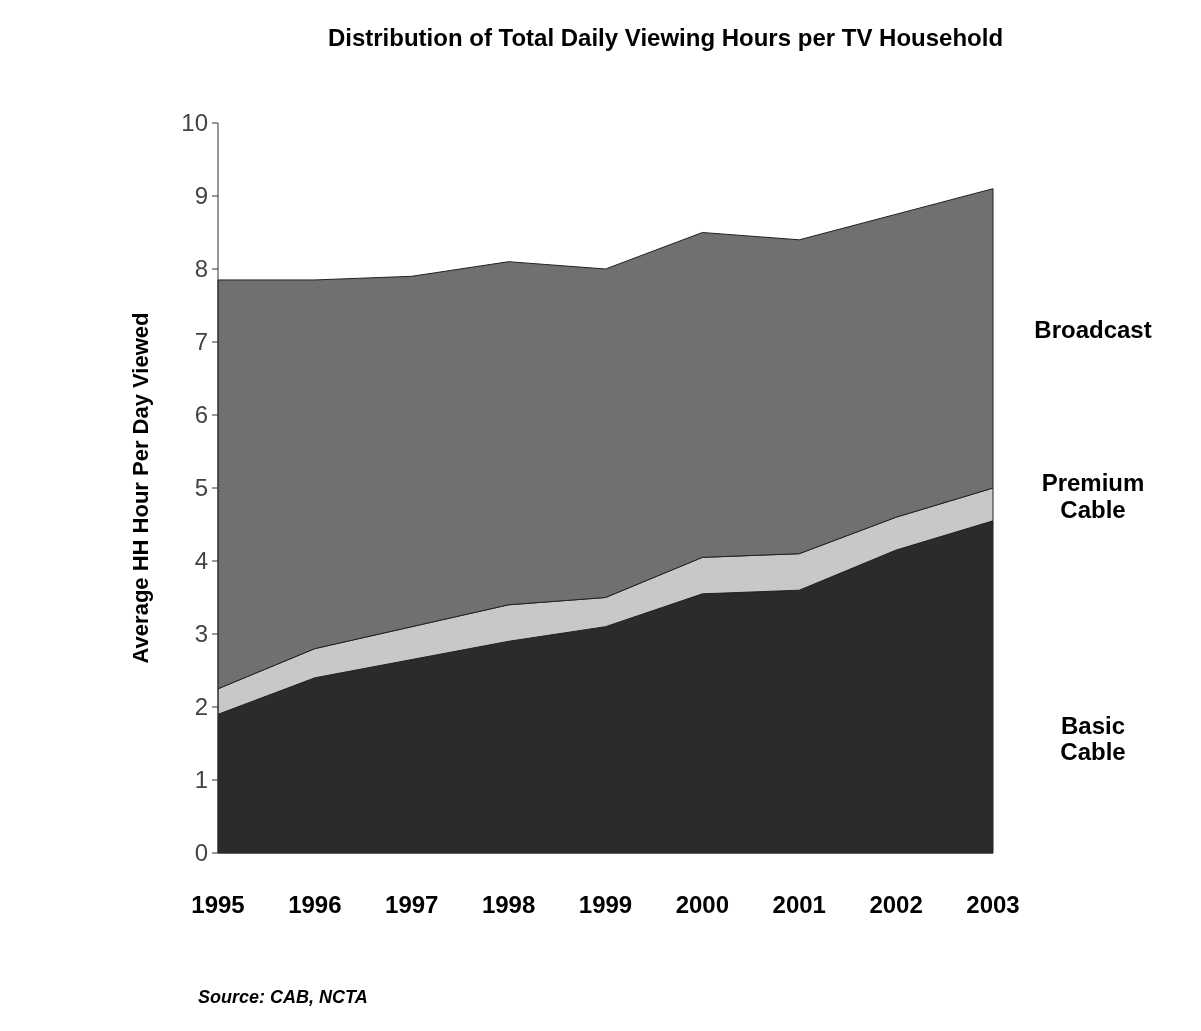 This screenshot has width=1201, height=1031. Describe the element at coordinates (140, 488) in the screenshot. I see `y-axis-title: Average HH Hour Per Day Viewed` at that location.